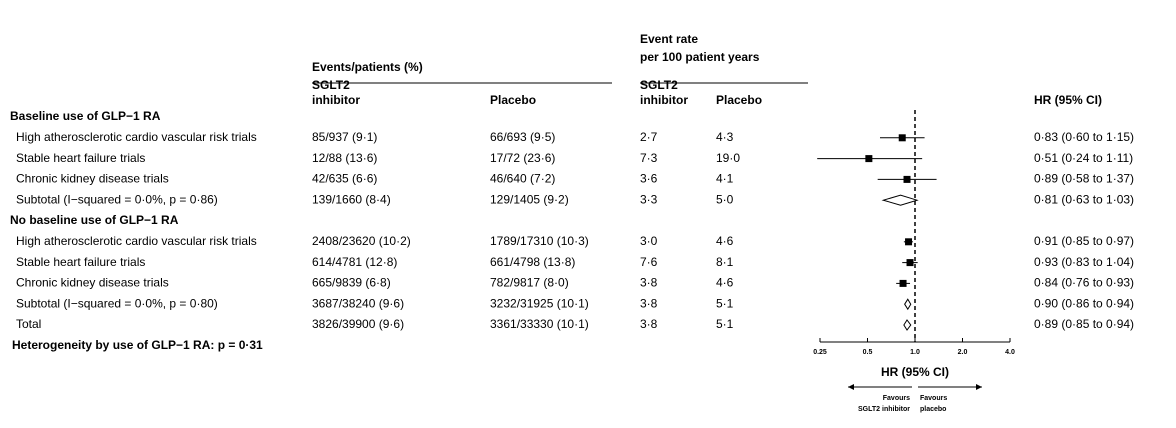  I want to click on column-title: Events/patients (%), so click(367, 67).